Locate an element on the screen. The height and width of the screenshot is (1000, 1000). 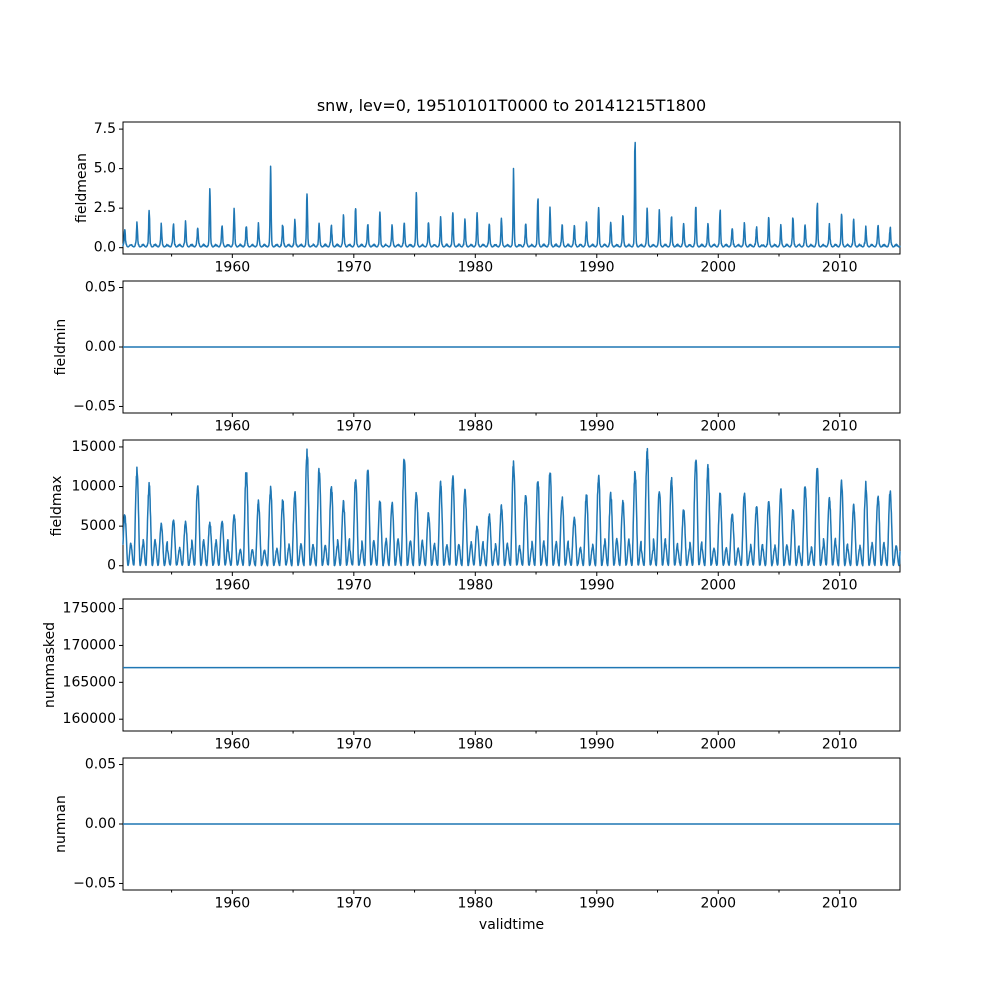
ylabel-fieldmax: fieldmax is located at coordinates (57, 506).